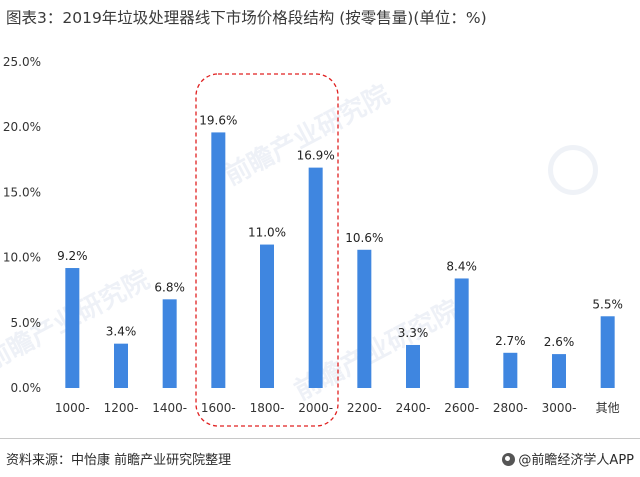  What do you see at coordinates (72, 408) in the screenshot?
I see `x-tick-label: 1000-` at bounding box center [72, 408].